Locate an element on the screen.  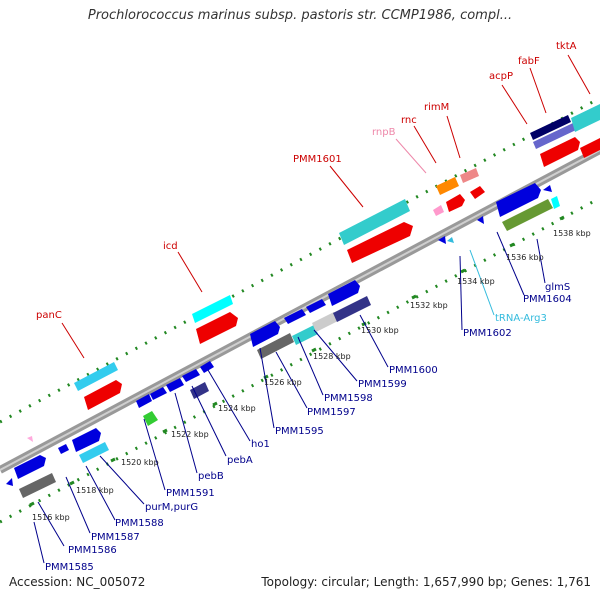
kbp-label: 1516 kbp is located at coordinates (51, 517).